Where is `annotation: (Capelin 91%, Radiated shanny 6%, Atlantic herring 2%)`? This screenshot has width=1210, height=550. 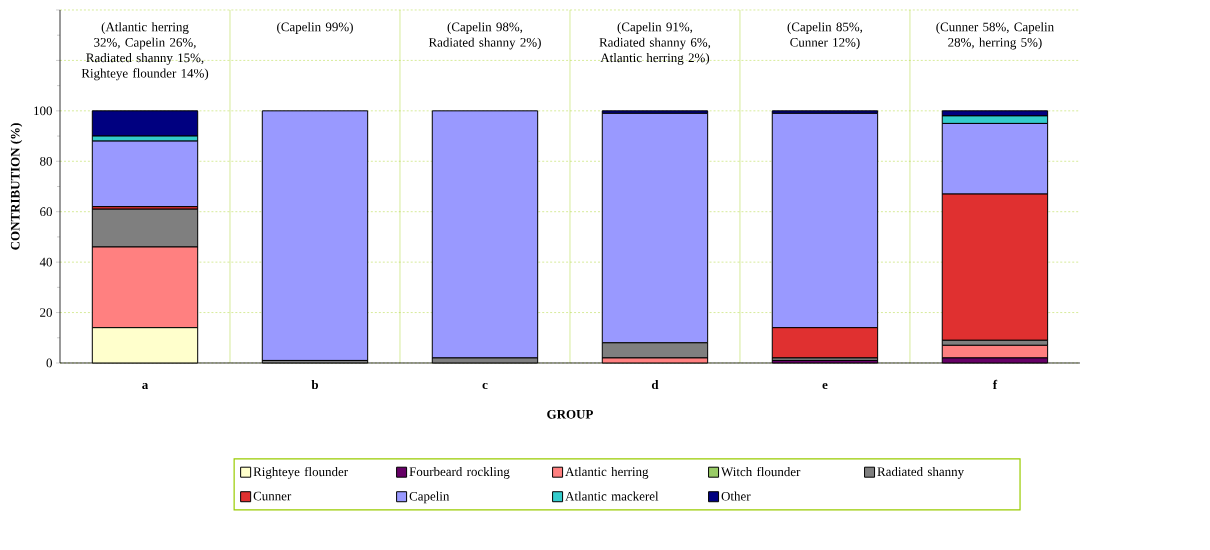
annotation: (Capelin 91%, Radiated shanny 6%, Atlantic herring 2%) is located at coordinates (655, 43).